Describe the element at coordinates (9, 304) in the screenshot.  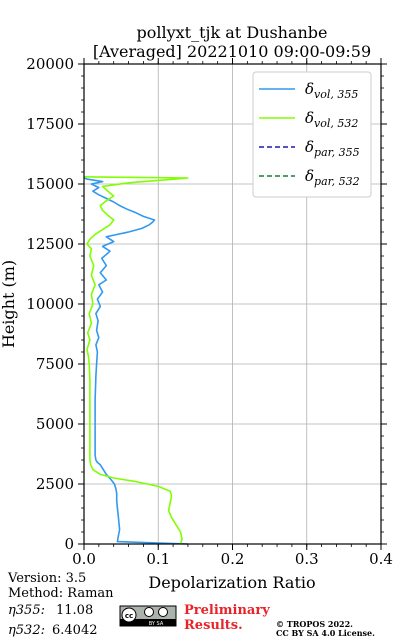
I see `y-axis-label: Height (m)` at that location.